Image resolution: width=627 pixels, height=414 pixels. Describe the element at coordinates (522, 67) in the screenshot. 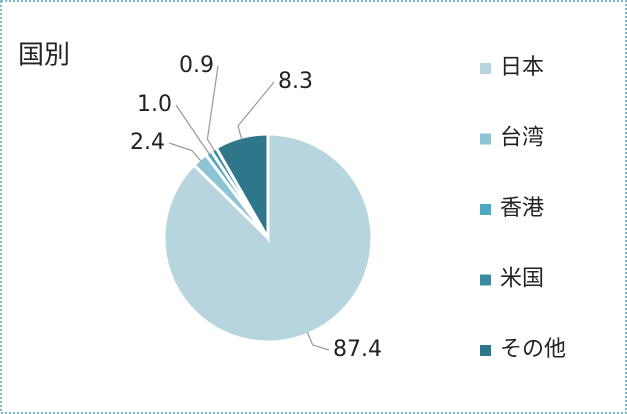

I see `legend-label: 日本` at that location.